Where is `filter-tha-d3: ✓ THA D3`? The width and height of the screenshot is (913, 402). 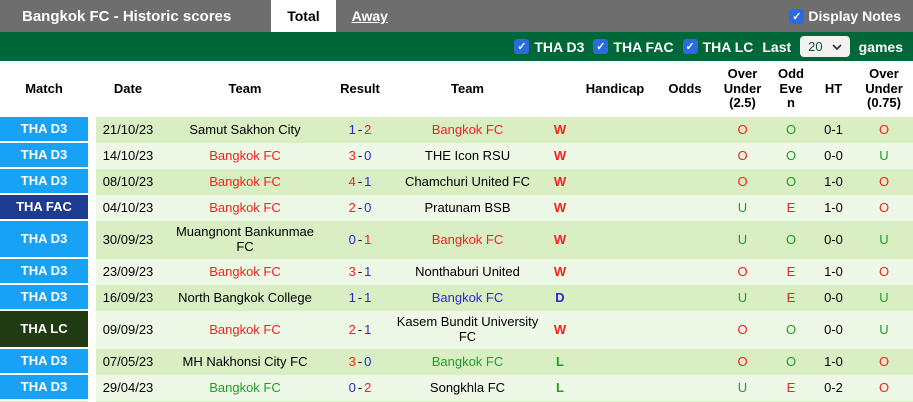
filter-tha-d3: ✓ THA D3 is located at coordinates (549, 47).